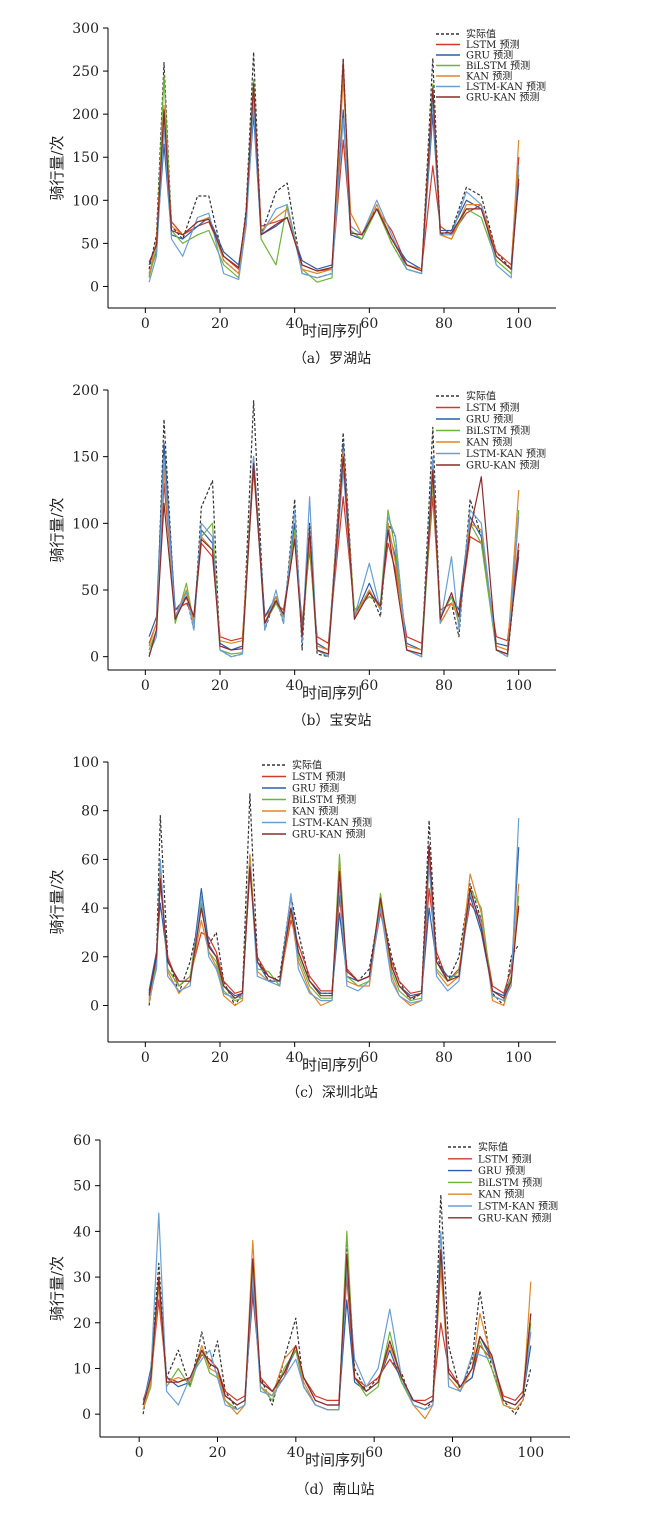 The height and width of the screenshot is (1536, 650). I want to click on figure-caption: （b）宝安站, so click(332, 721).